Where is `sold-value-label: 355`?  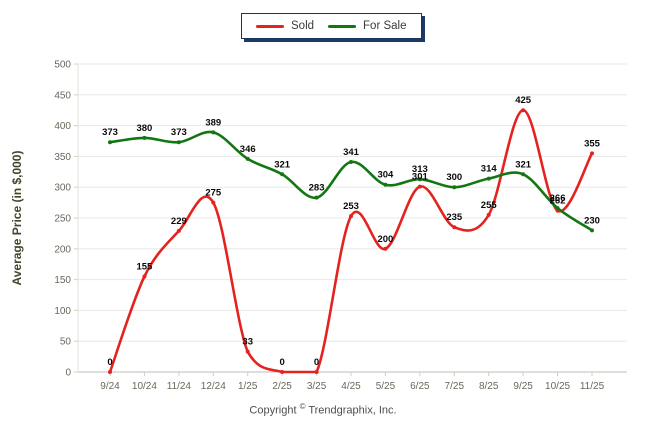
sold-value-label: 355 is located at coordinates (592, 143).